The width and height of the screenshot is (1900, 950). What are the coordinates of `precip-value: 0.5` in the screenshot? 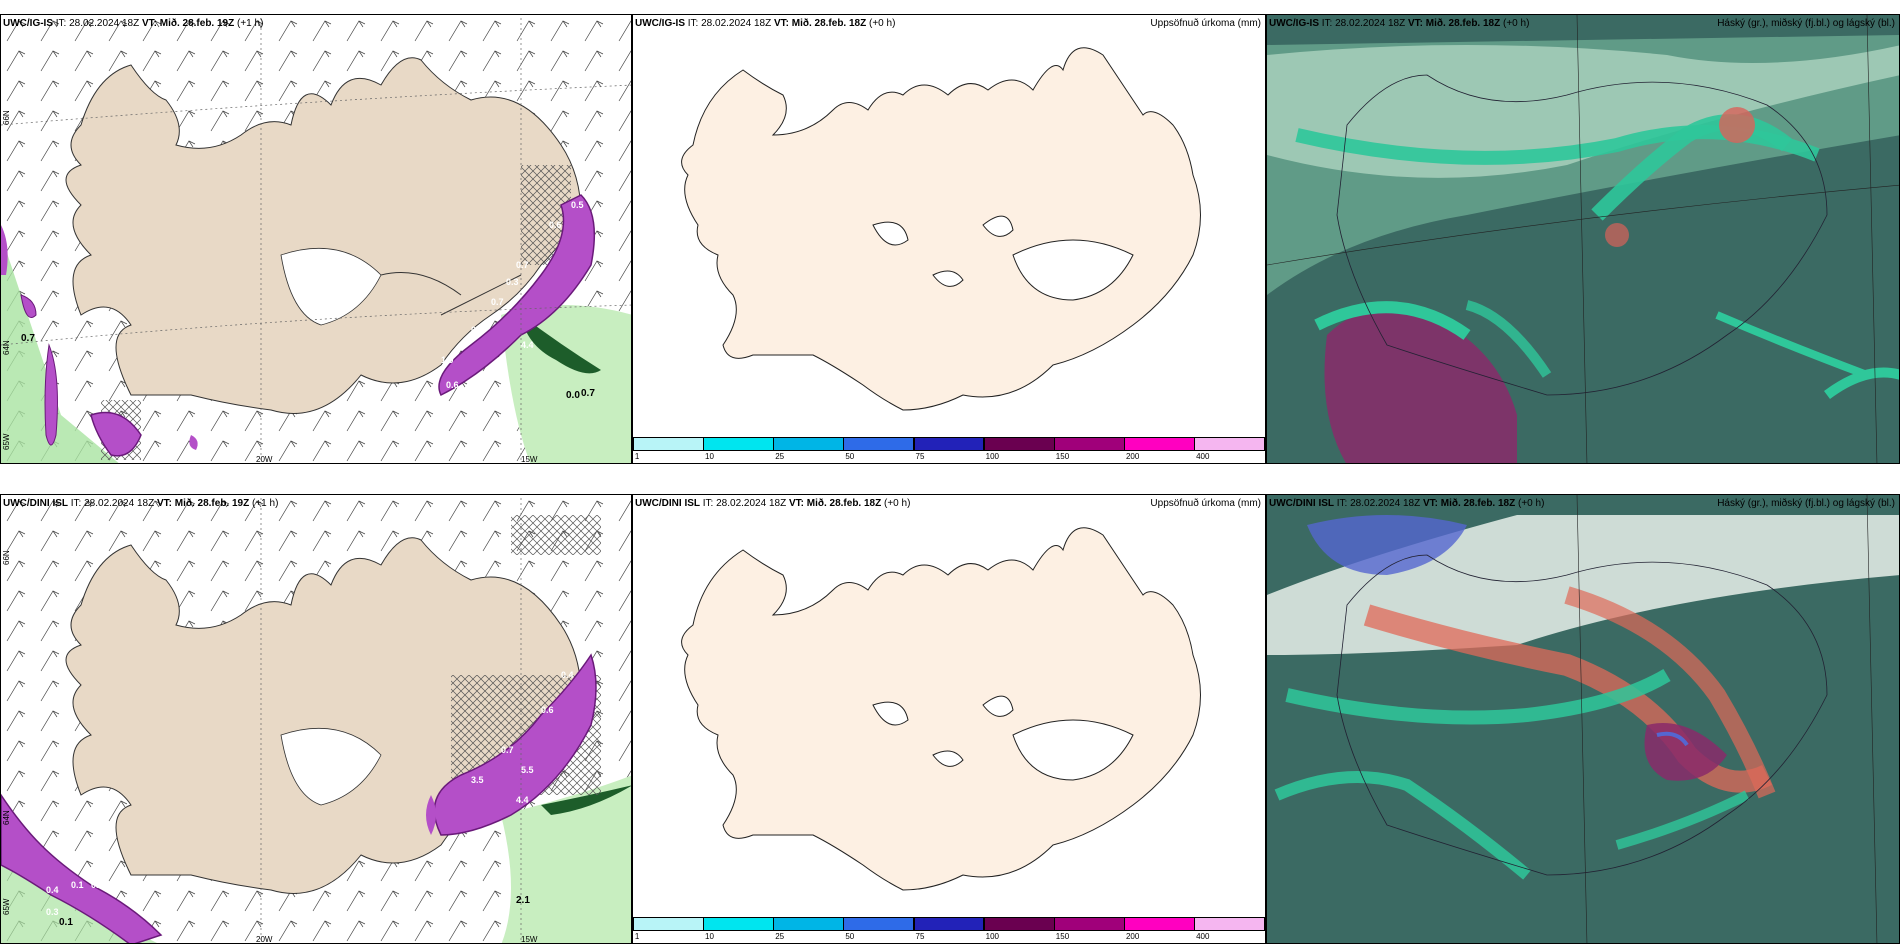 It's located at (577, 205).